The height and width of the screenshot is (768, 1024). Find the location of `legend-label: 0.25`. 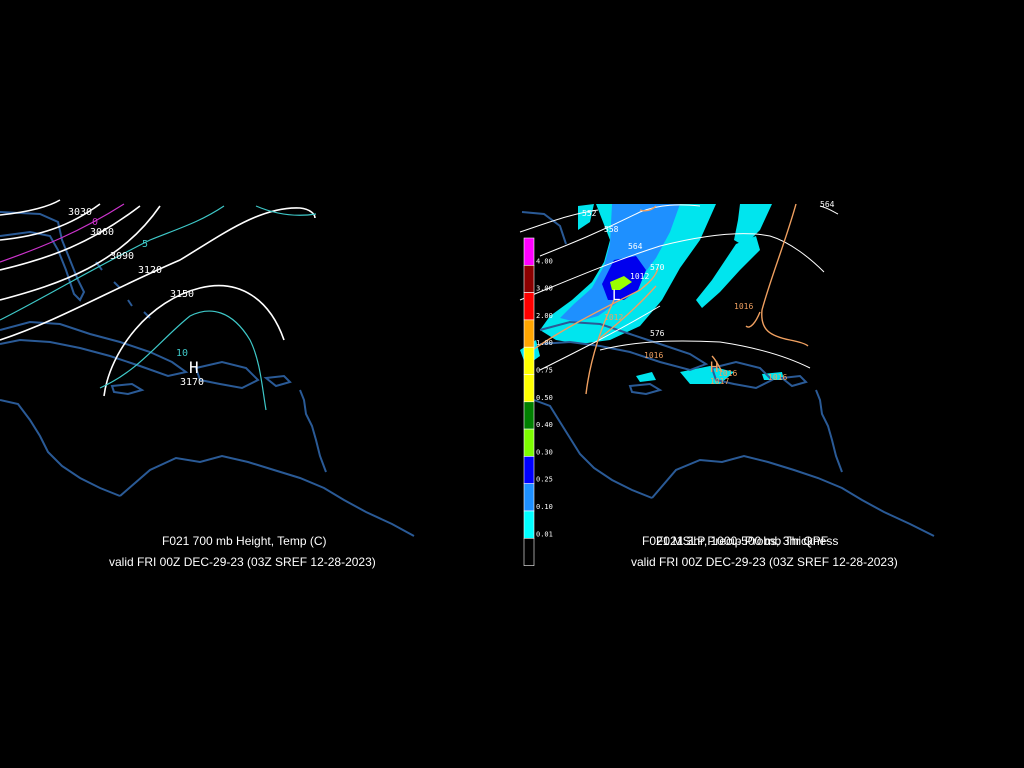

legend-label: 0.25 is located at coordinates (544, 480).